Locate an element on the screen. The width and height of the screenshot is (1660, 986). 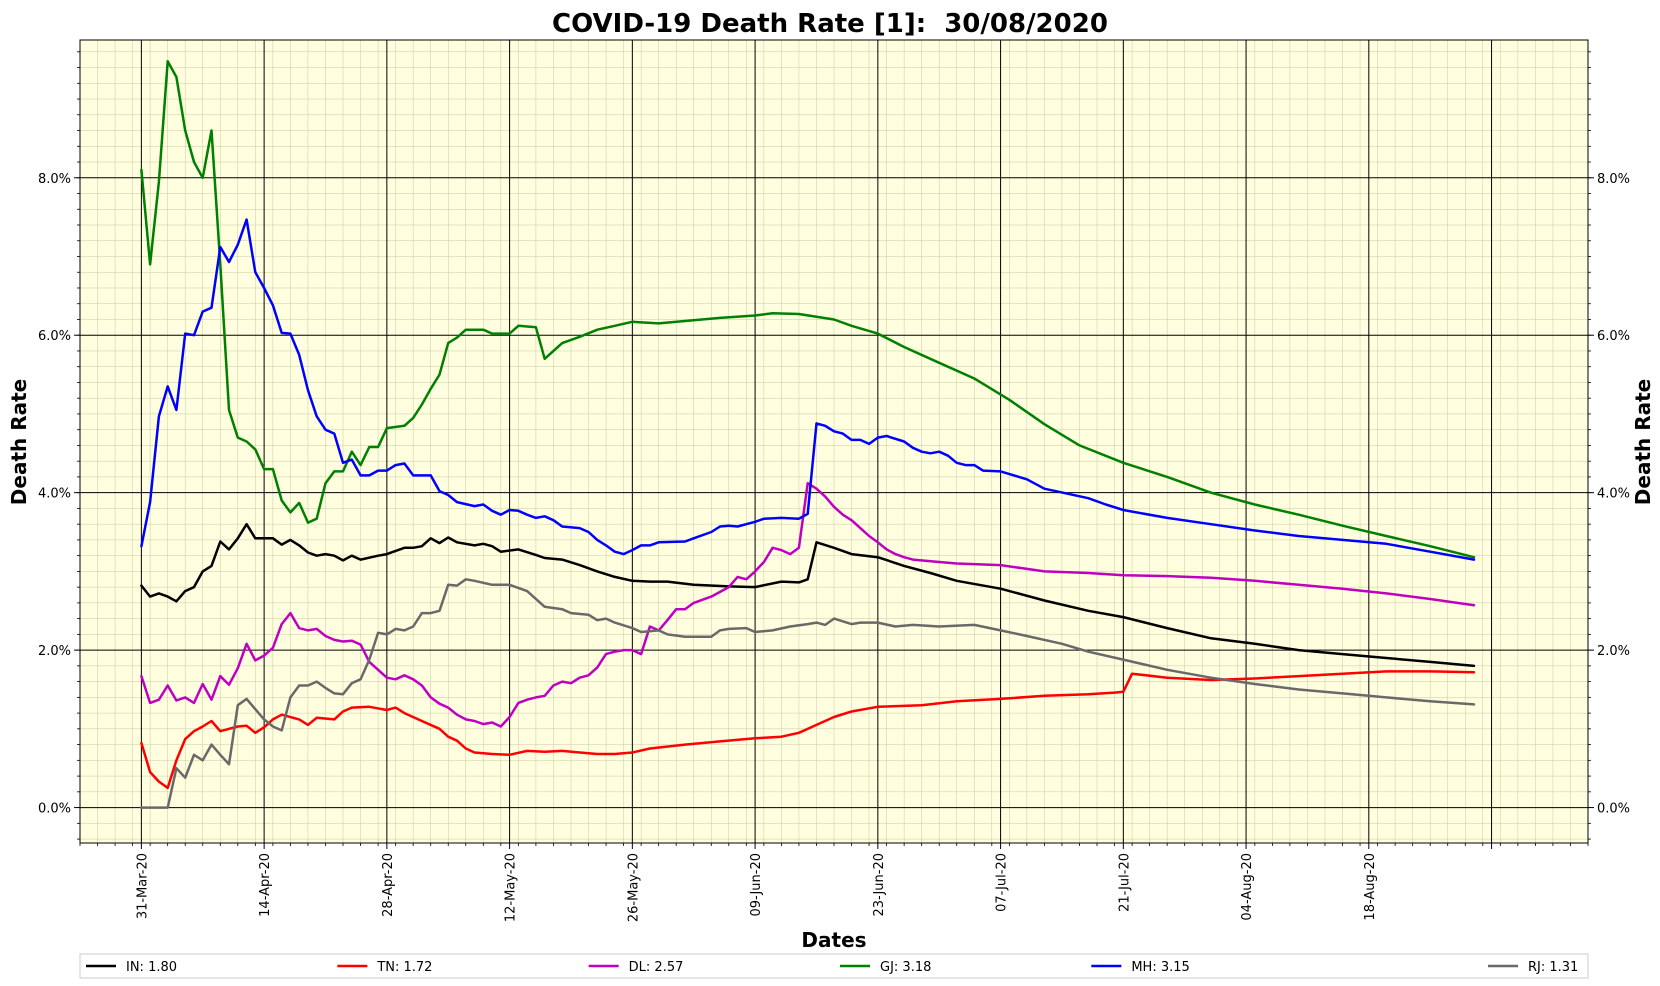
x-tick-label: 07-Jul-20 is located at coordinates (1002, 882).